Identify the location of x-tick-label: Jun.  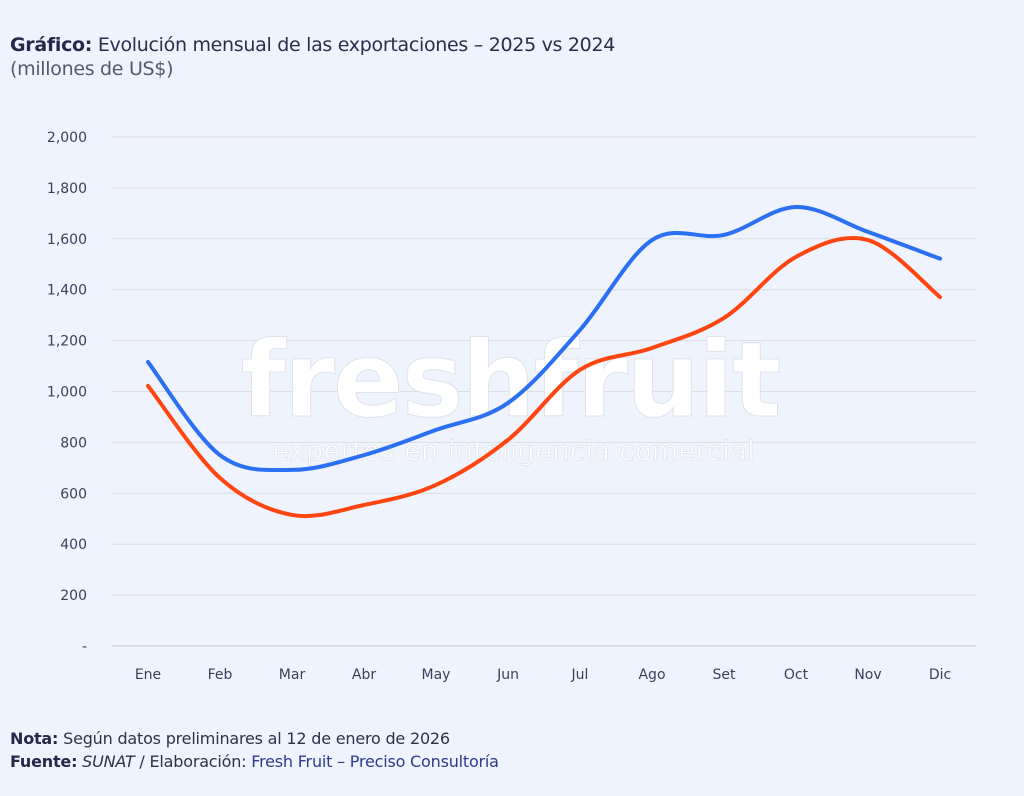
(507, 675).